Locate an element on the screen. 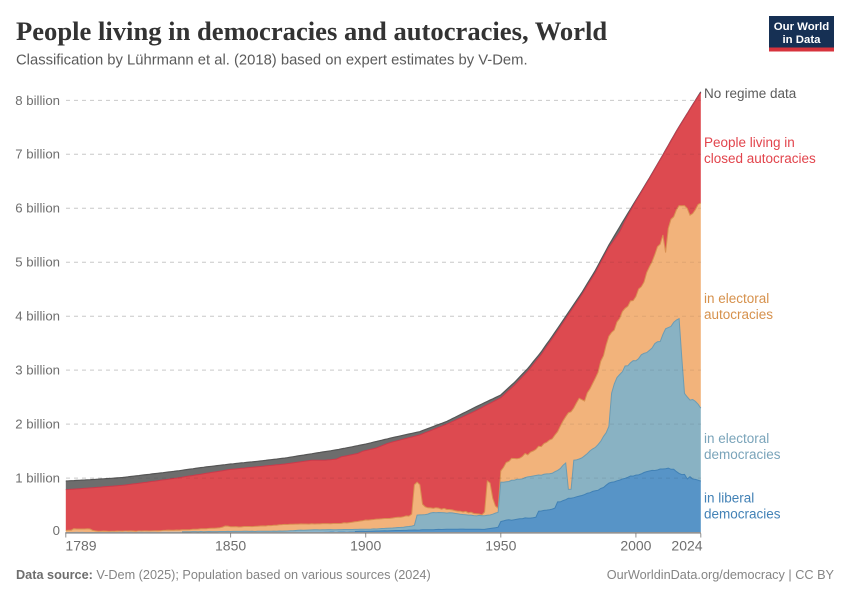  svg-text: in Data is located at coordinates (802, 40).